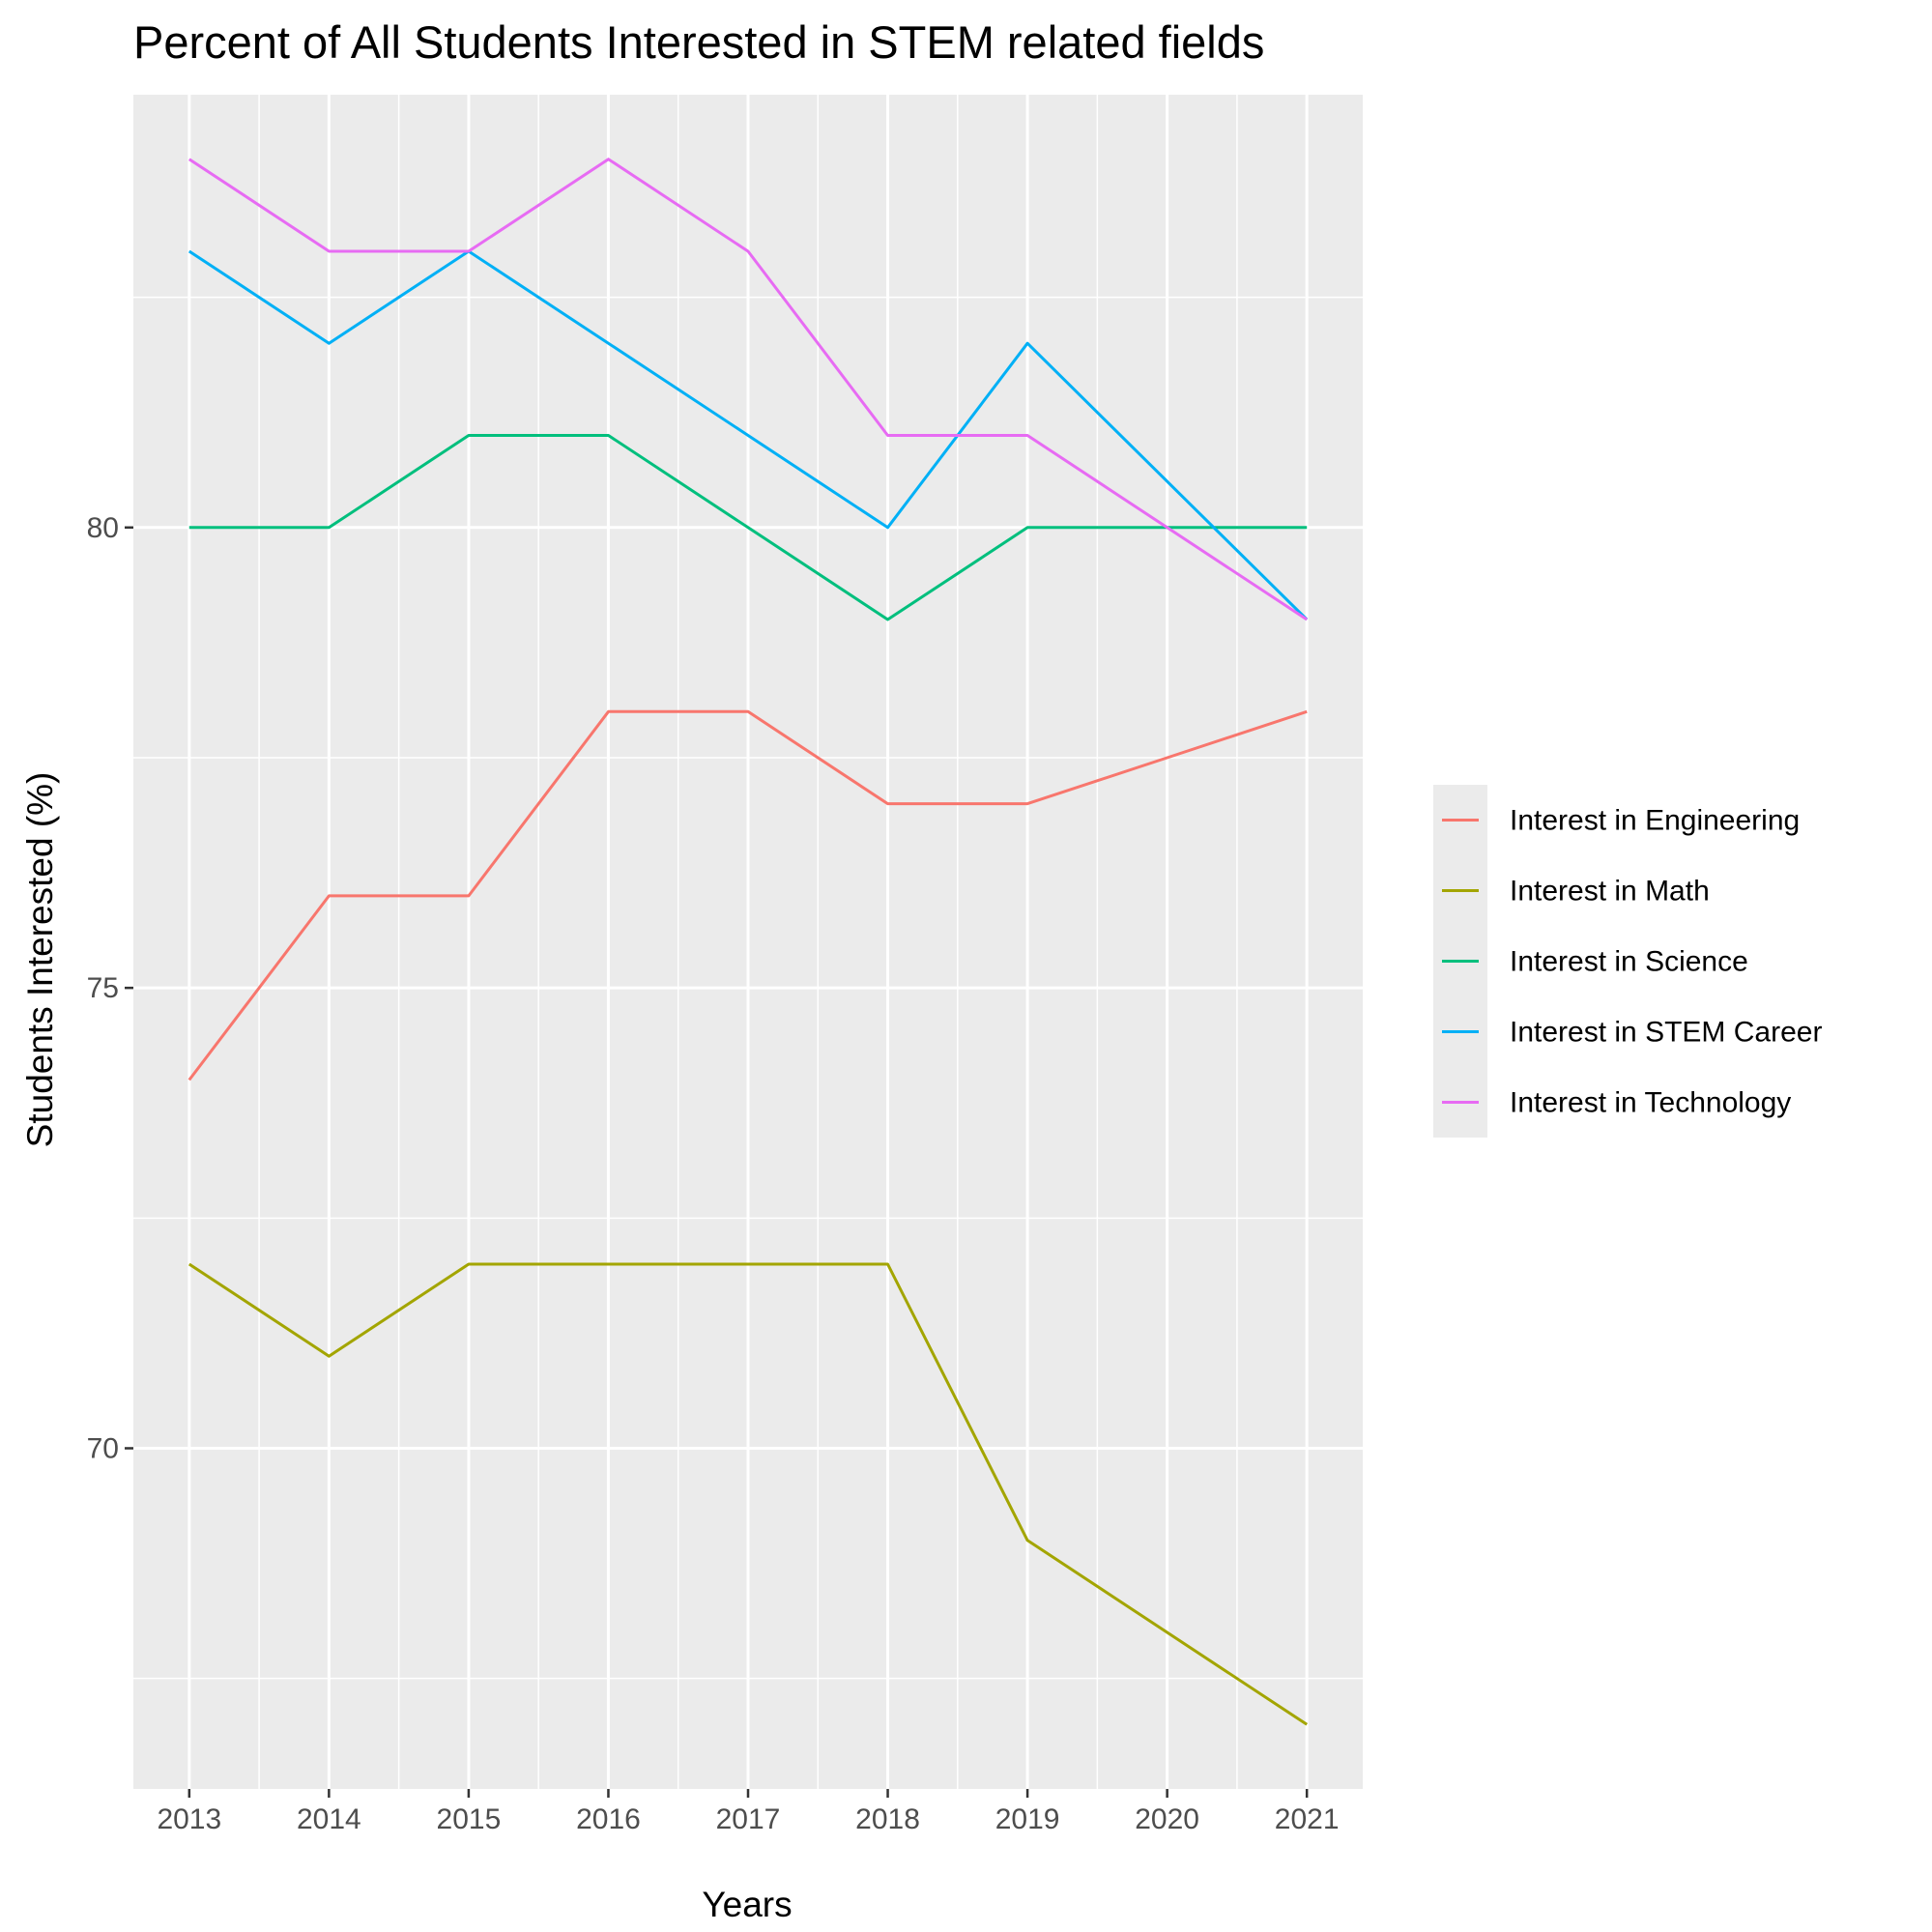  What do you see at coordinates (1307, 1819) in the screenshot?
I see `x-tick-label: 2021` at bounding box center [1307, 1819].